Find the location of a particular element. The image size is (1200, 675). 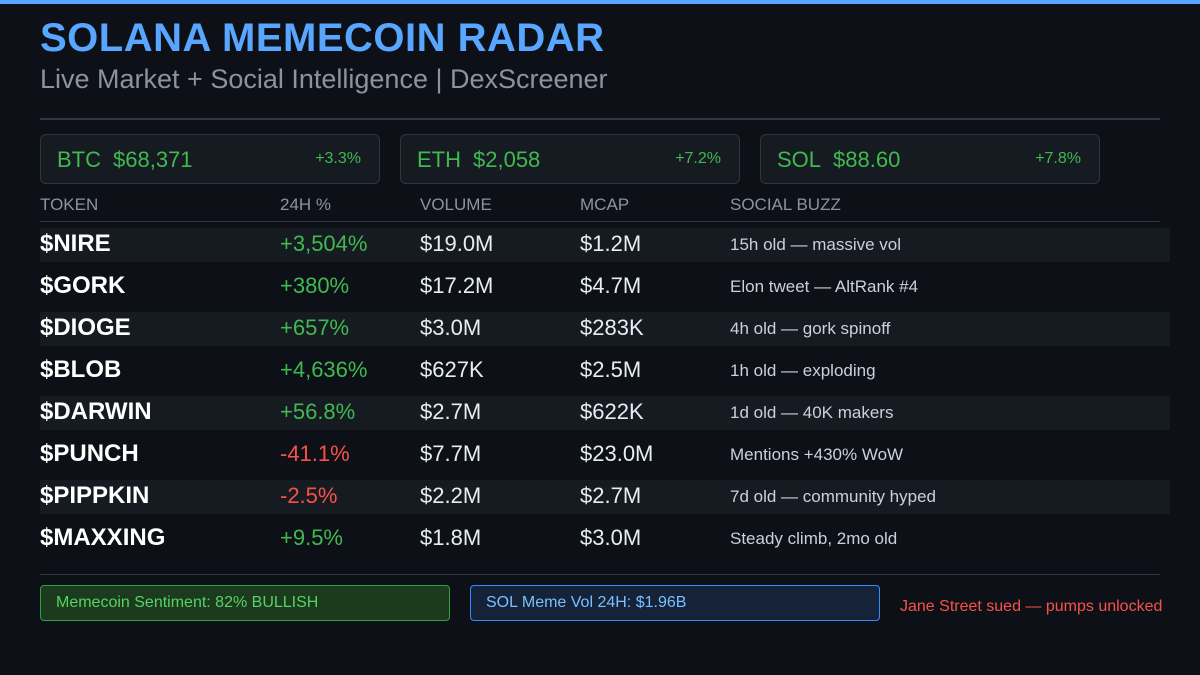

meme-volume-badge: SOL Meme Vol 24H: $1.96B is located at coordinates (675, 603).